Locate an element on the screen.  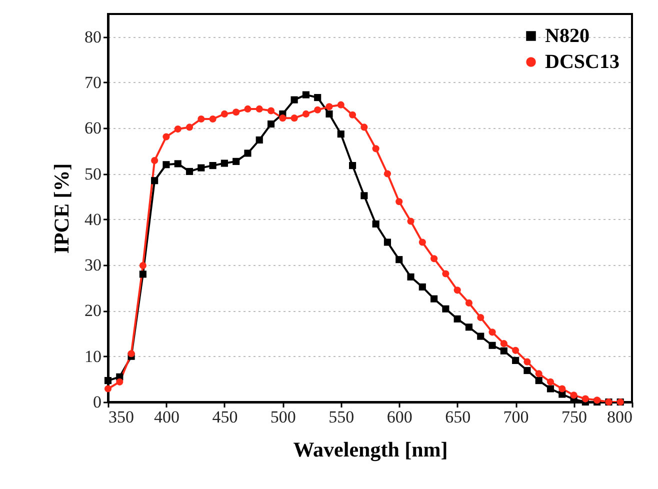
y-tick-label: 80 is located at coordinates (93, 36).